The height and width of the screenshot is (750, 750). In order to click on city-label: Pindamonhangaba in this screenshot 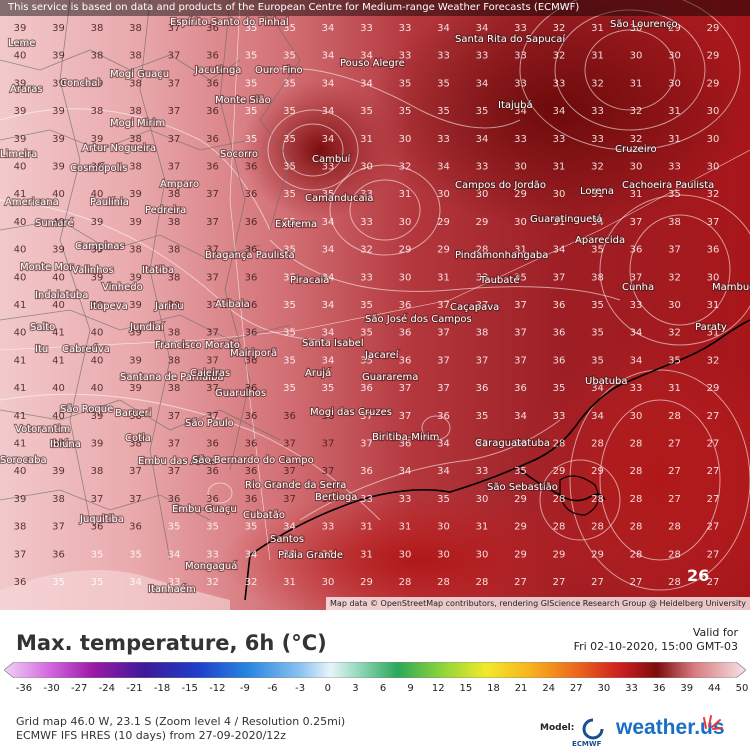, I will do `click(502, 255)`.